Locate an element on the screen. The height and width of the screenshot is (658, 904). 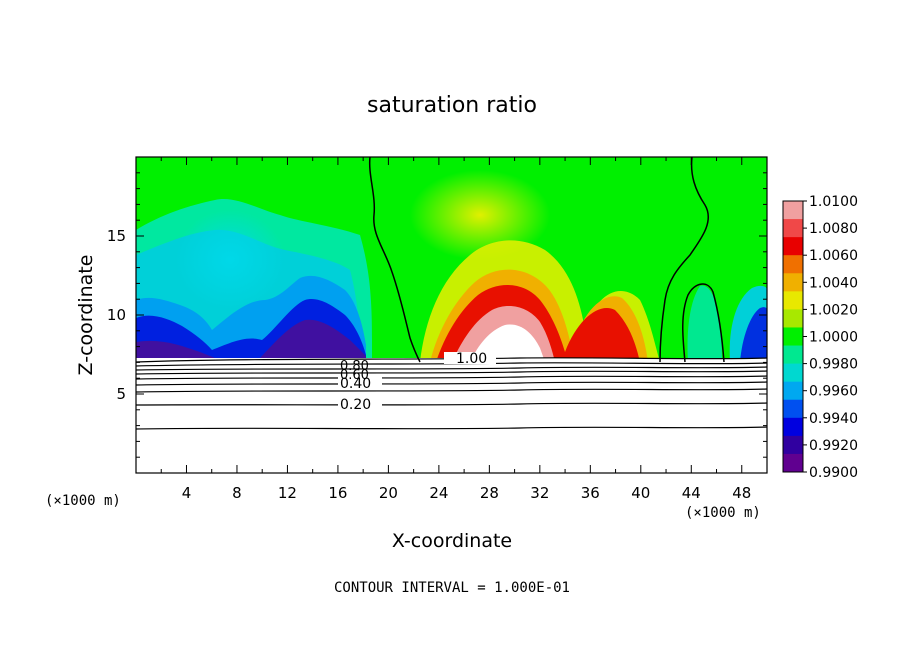
y-tick-labels: 5 10 15 is located at coordinates (116, 315).